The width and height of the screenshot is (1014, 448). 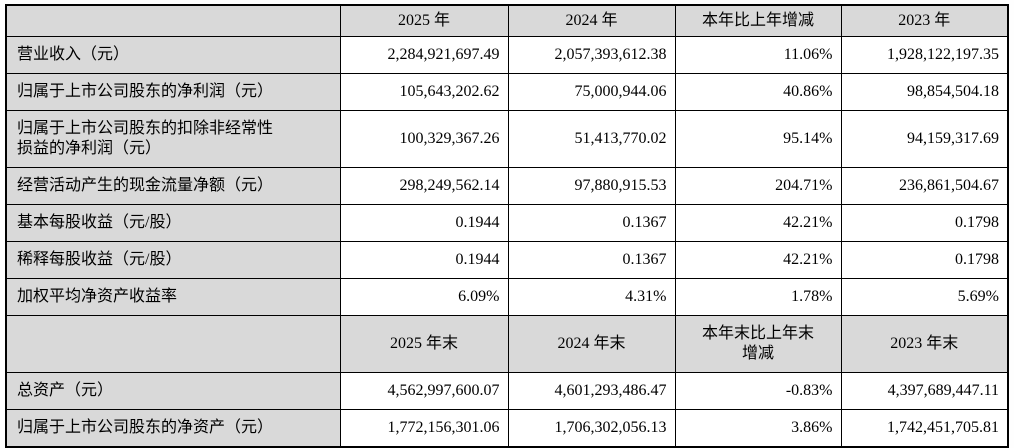 What do you see at coordinates (173, 428) in the screenshot?
I see `row-label-cell: 归属于上市公司股东的净资产（元）` at bounding box center [173, 428].